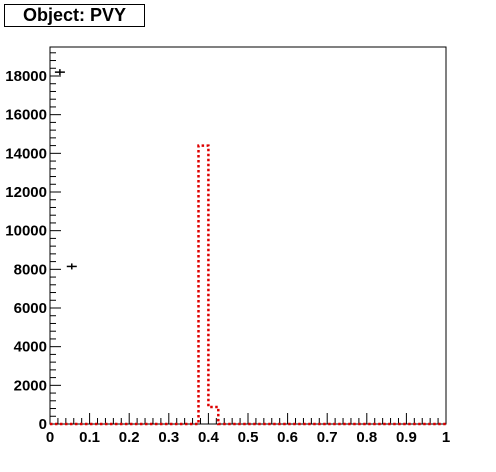 The height and width of the screenshot is (472, 496). Describe the element at coordinates (30, 347) in the screenshot. I see `y-tick-label: 4000` at that location.